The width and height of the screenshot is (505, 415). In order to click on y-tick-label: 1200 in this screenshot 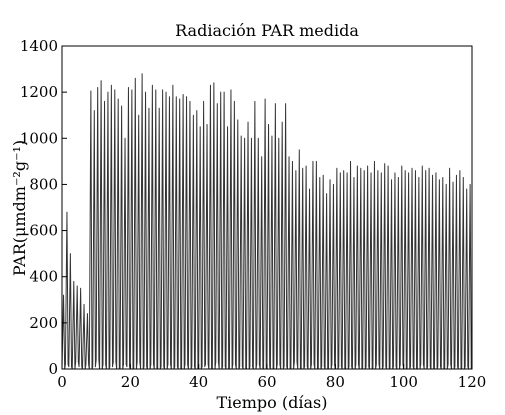, I will do `click(39, 92)`.